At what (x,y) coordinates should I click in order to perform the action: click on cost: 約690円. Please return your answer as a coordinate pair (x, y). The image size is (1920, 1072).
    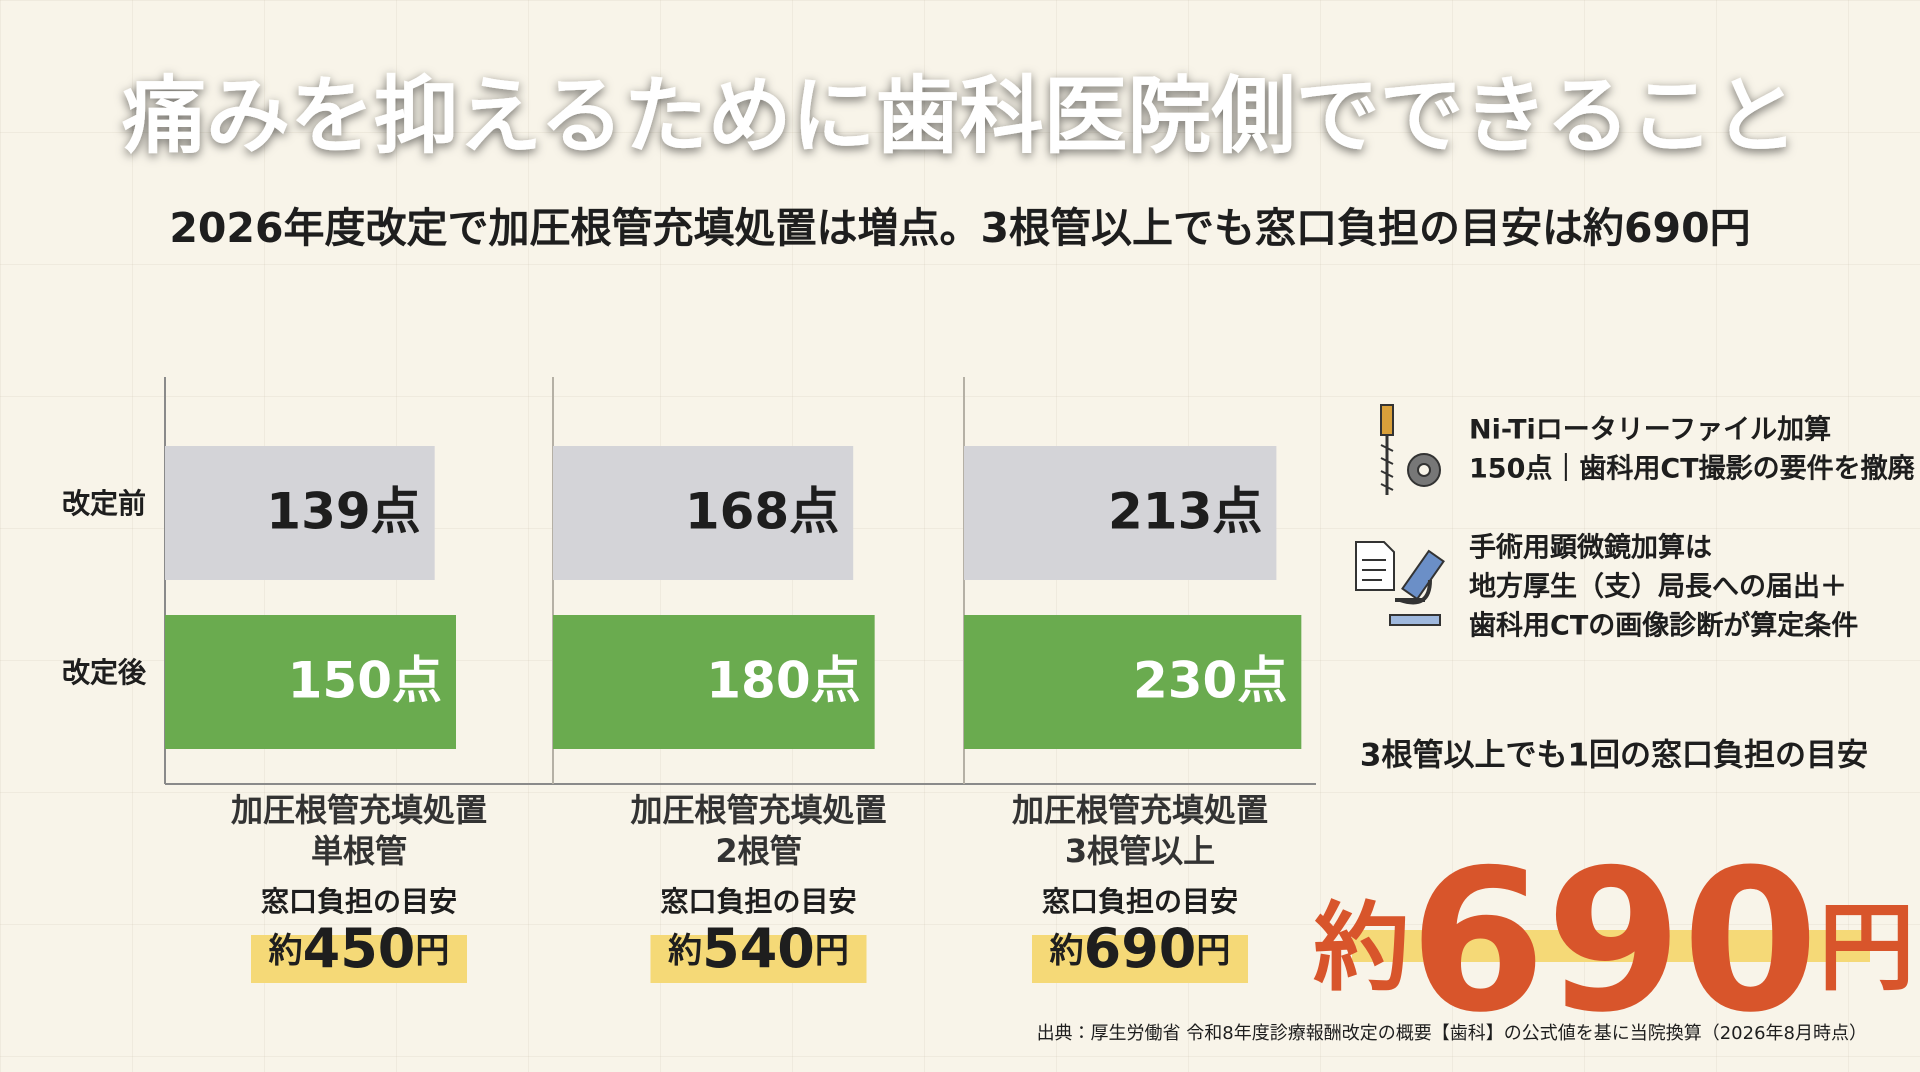
    Looking at the image, I should click on (1140, 948).